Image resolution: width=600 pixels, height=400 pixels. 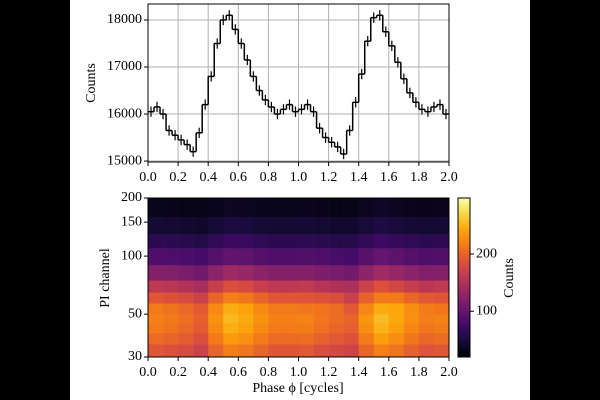 I want to click on x-tick-label: 1.2, so click(x=329, y=177).